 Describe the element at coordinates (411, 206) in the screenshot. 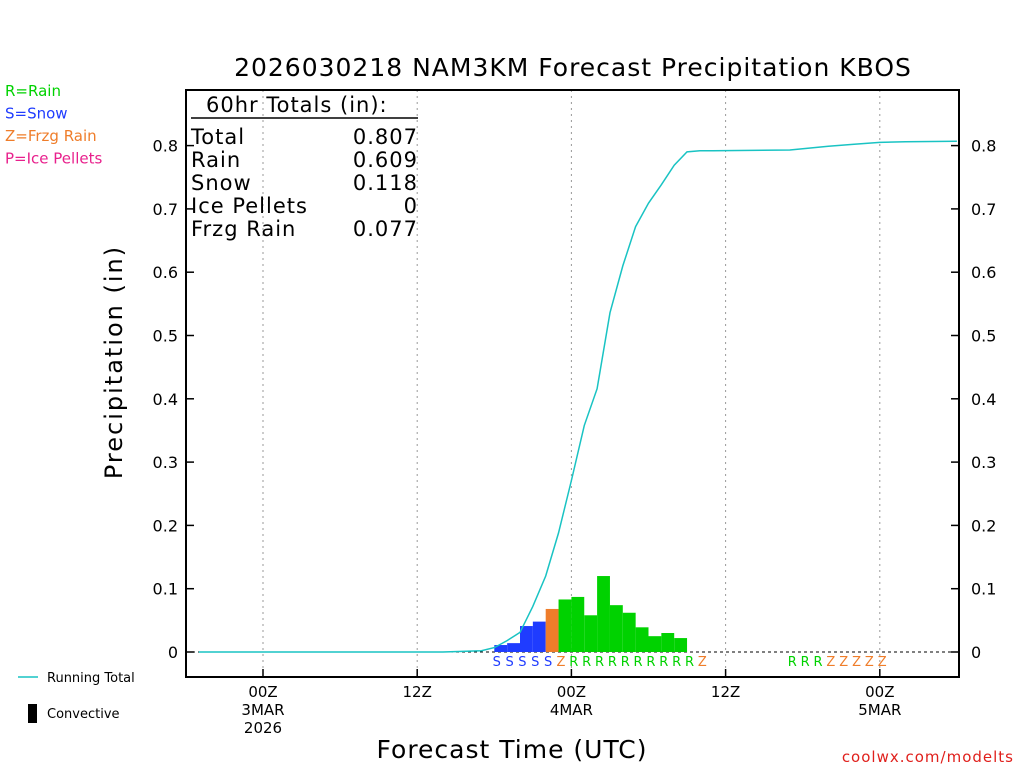

I see `totals-value-3: 0` at that location.